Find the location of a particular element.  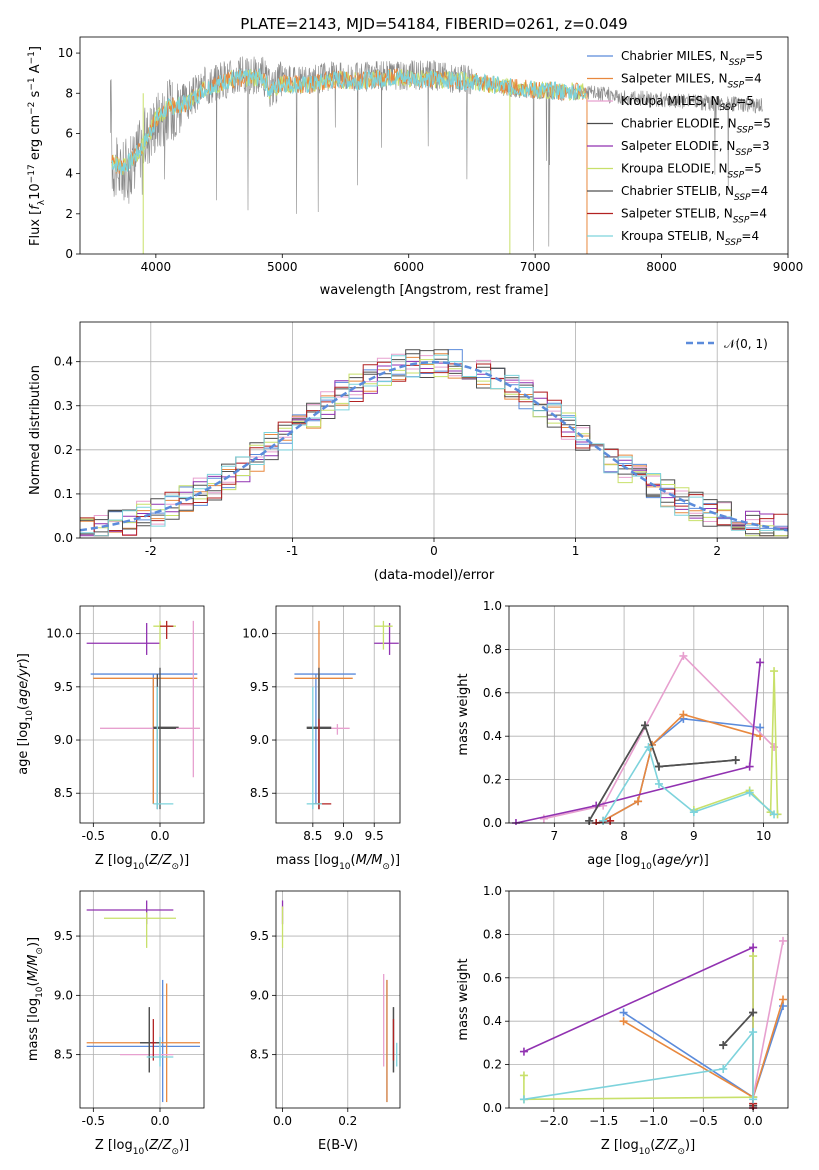

series-line is located at coordinates (681, 767).